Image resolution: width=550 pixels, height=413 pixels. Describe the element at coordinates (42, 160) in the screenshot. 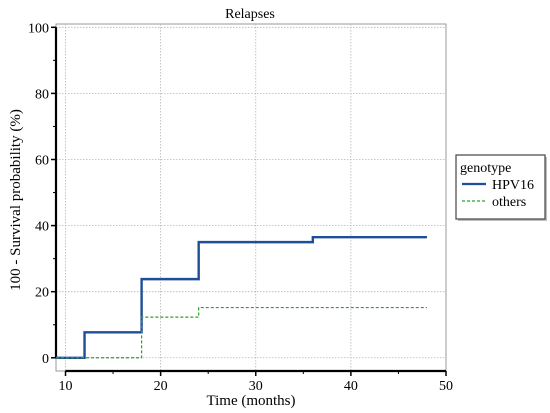

I see `y-tick-label: 60` at that location.